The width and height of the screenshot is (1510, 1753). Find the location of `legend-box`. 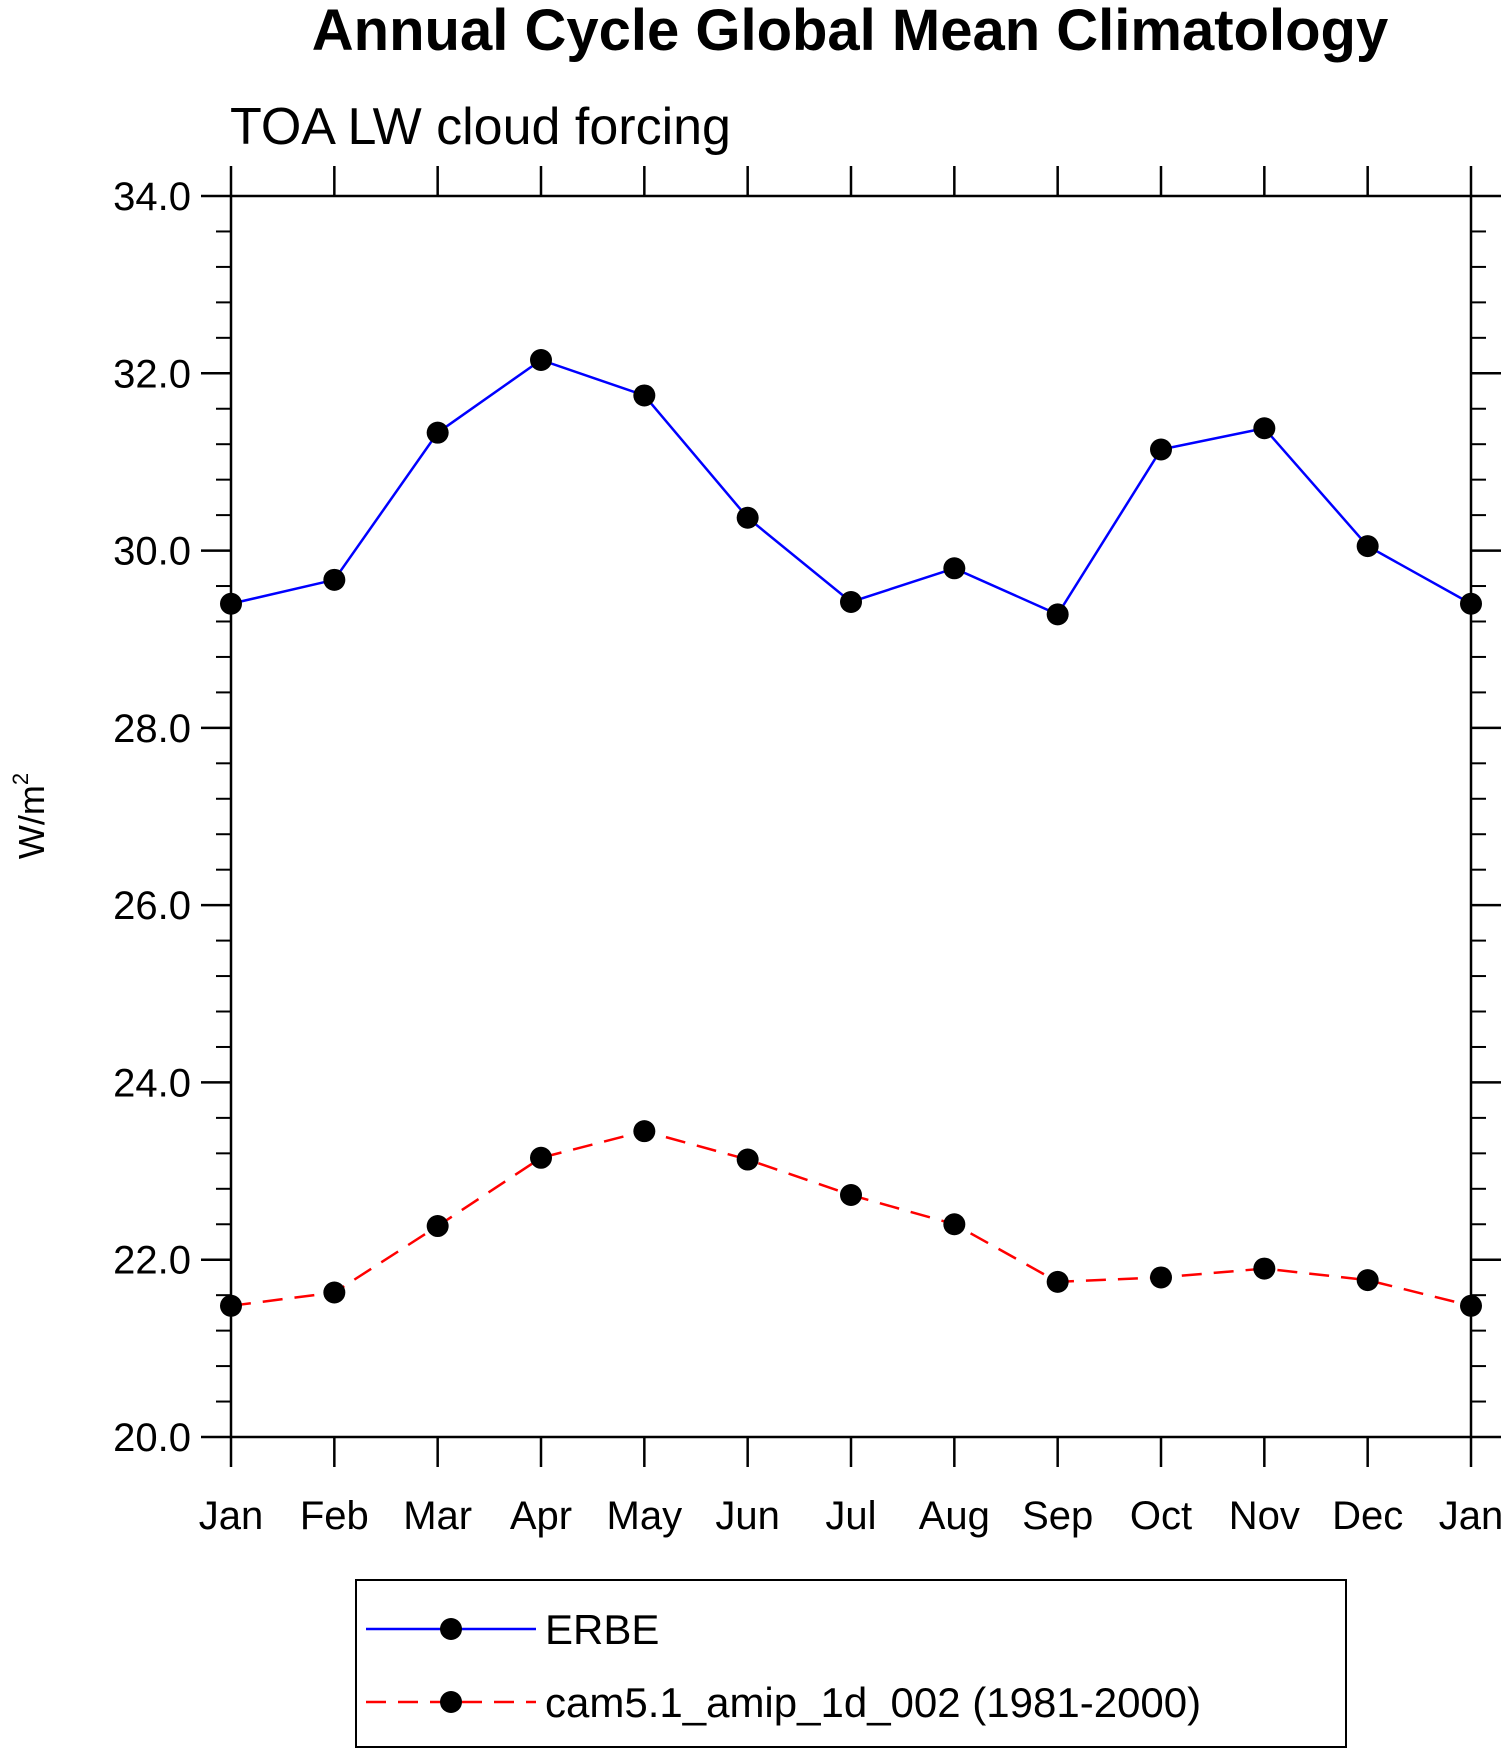

legend-box is located at coordinates (851, 1663).